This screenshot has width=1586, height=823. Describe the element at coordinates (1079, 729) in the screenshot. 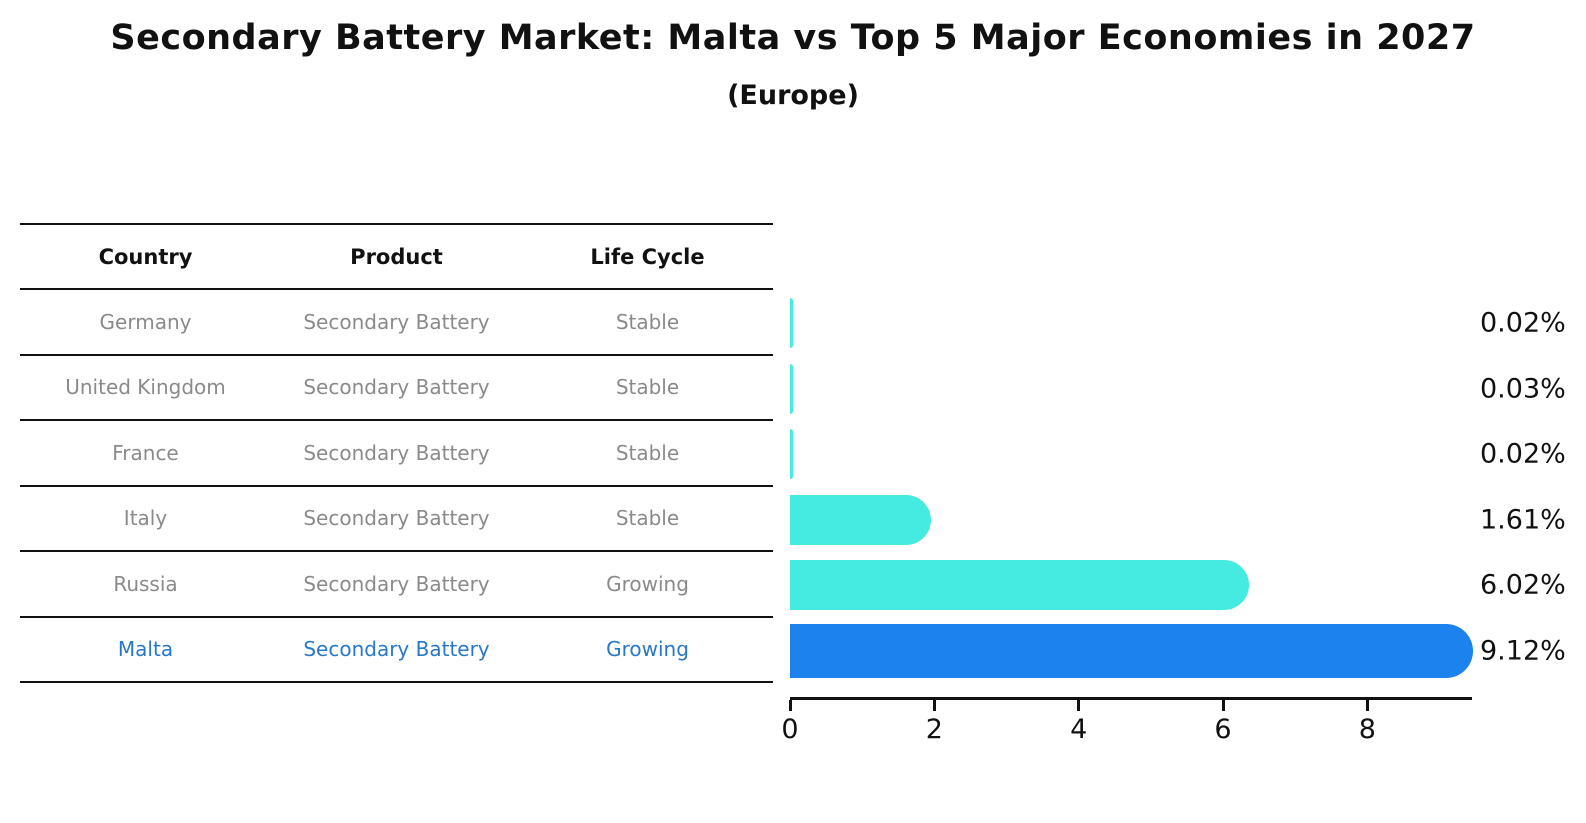

I see `x-axis-tick-label: 4` at that location.